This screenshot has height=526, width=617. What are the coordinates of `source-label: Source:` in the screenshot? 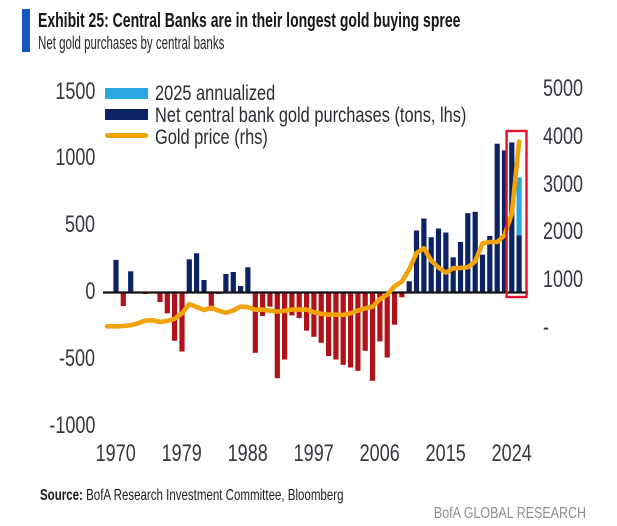 It's located at (61, 495).